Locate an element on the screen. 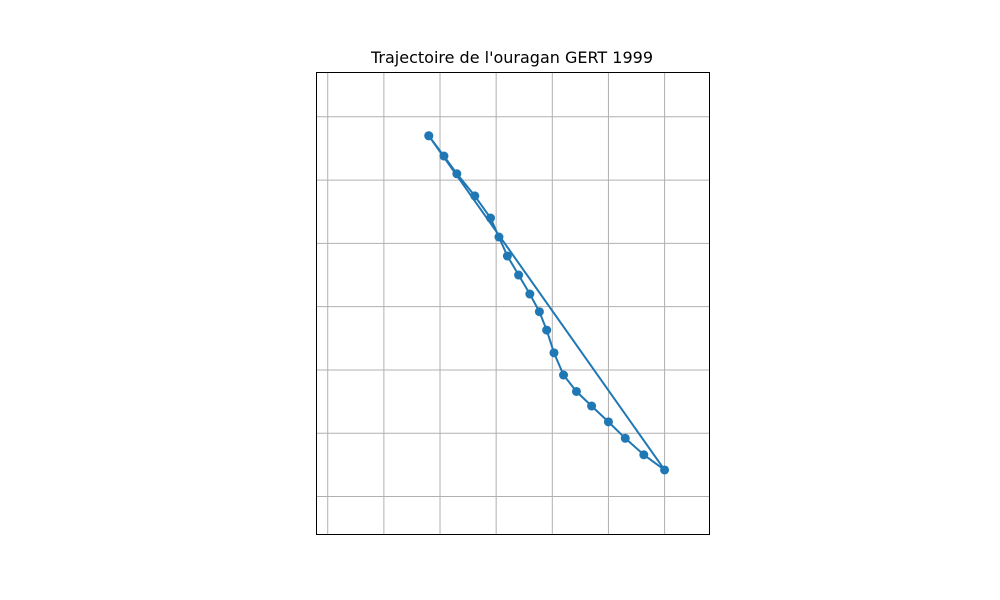 This screenshot has height=600, width=1000. series-layer is located at coordinates (547, 303).